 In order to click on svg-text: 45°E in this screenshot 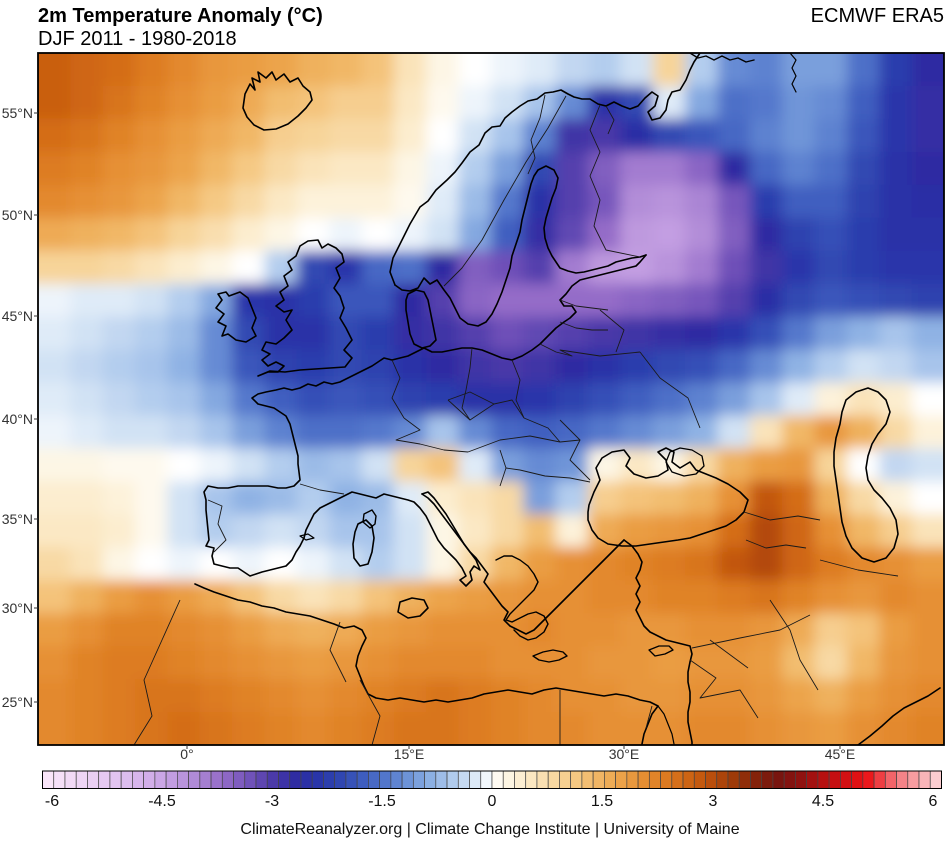, I will do `click(840, 754)`.